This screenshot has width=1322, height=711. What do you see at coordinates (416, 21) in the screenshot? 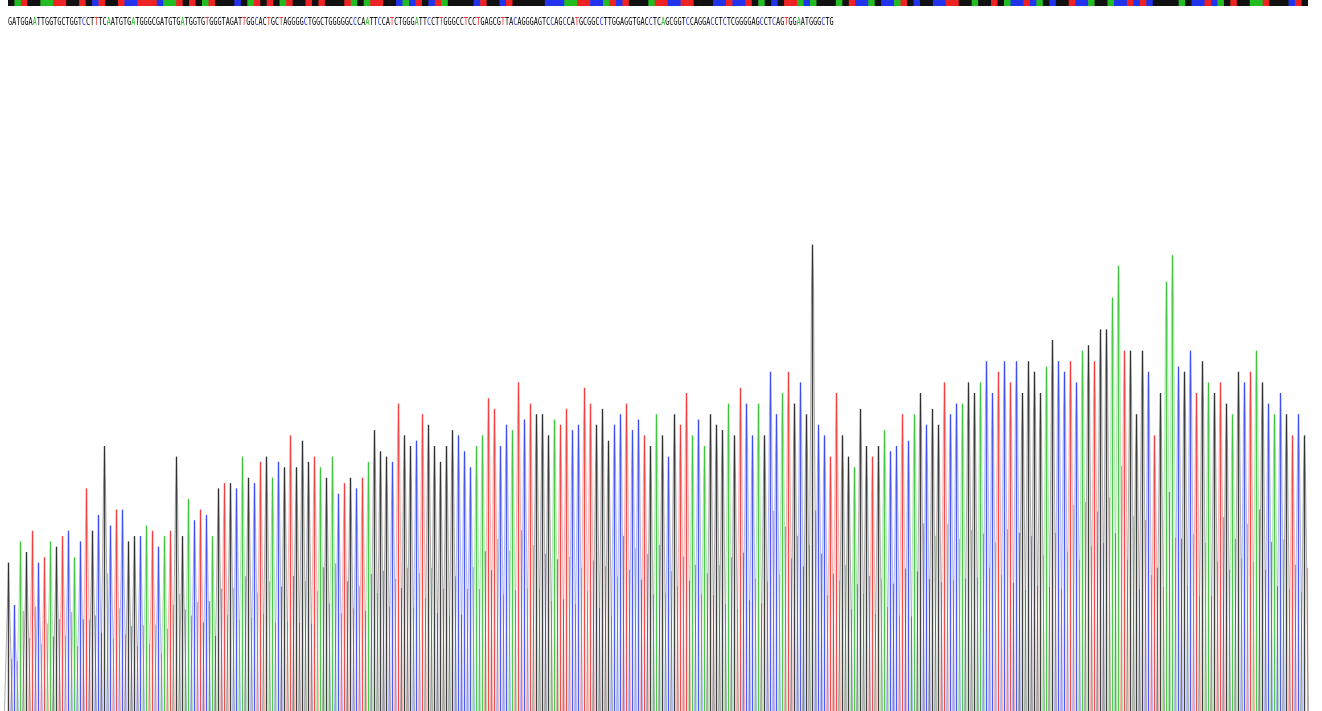
I see `base-call-99: A` at bounding box center [416, 21].